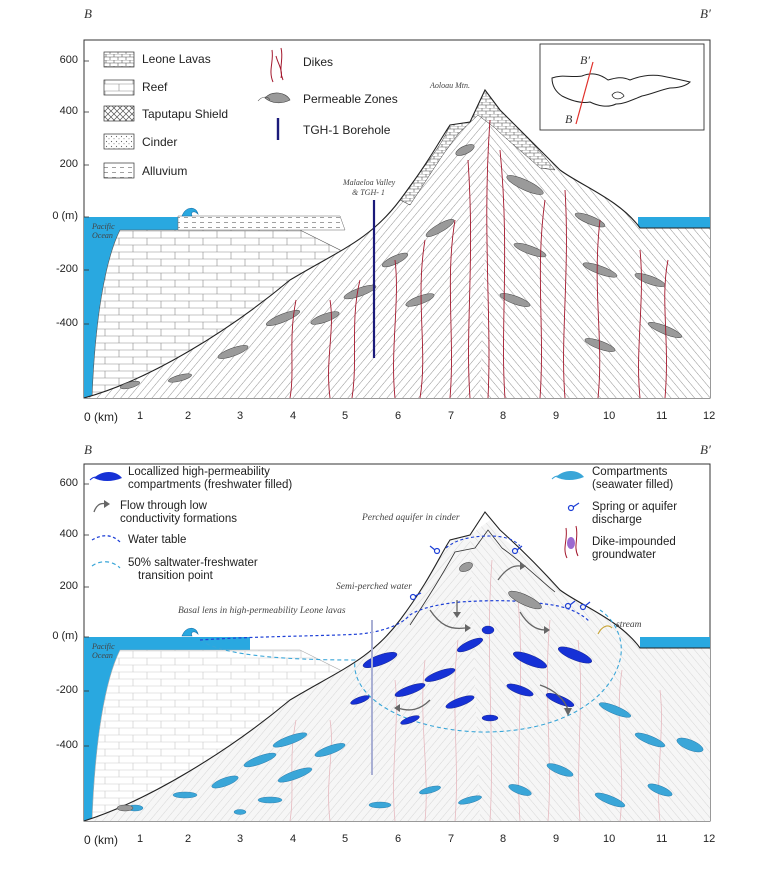 This screenshot has width=762, height=876. What do you see at coordinates (68, 534) in the screenshot?
I see `bottom-y-tick-400: 400` at bounding box center [68, 534].